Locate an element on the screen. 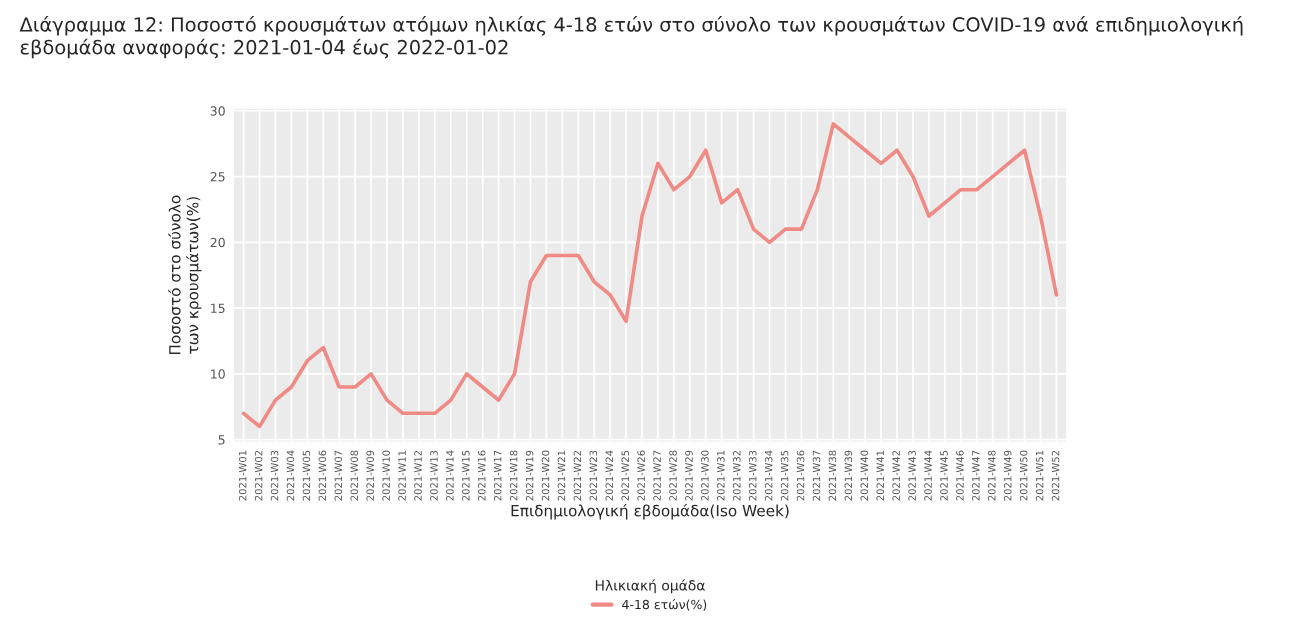  chart-title: Διάγραμμα 12: Ποσοστό κρουσμάτων ατόμων ηλικίας 4-18 ετών στο σύνολο των κρουσμάτων COVID-19 ανά επιδημιολογική εβδομάδα αναφοράς: 2021-01-04 έως 2022-01-02 is located at coordinates (631, 37).